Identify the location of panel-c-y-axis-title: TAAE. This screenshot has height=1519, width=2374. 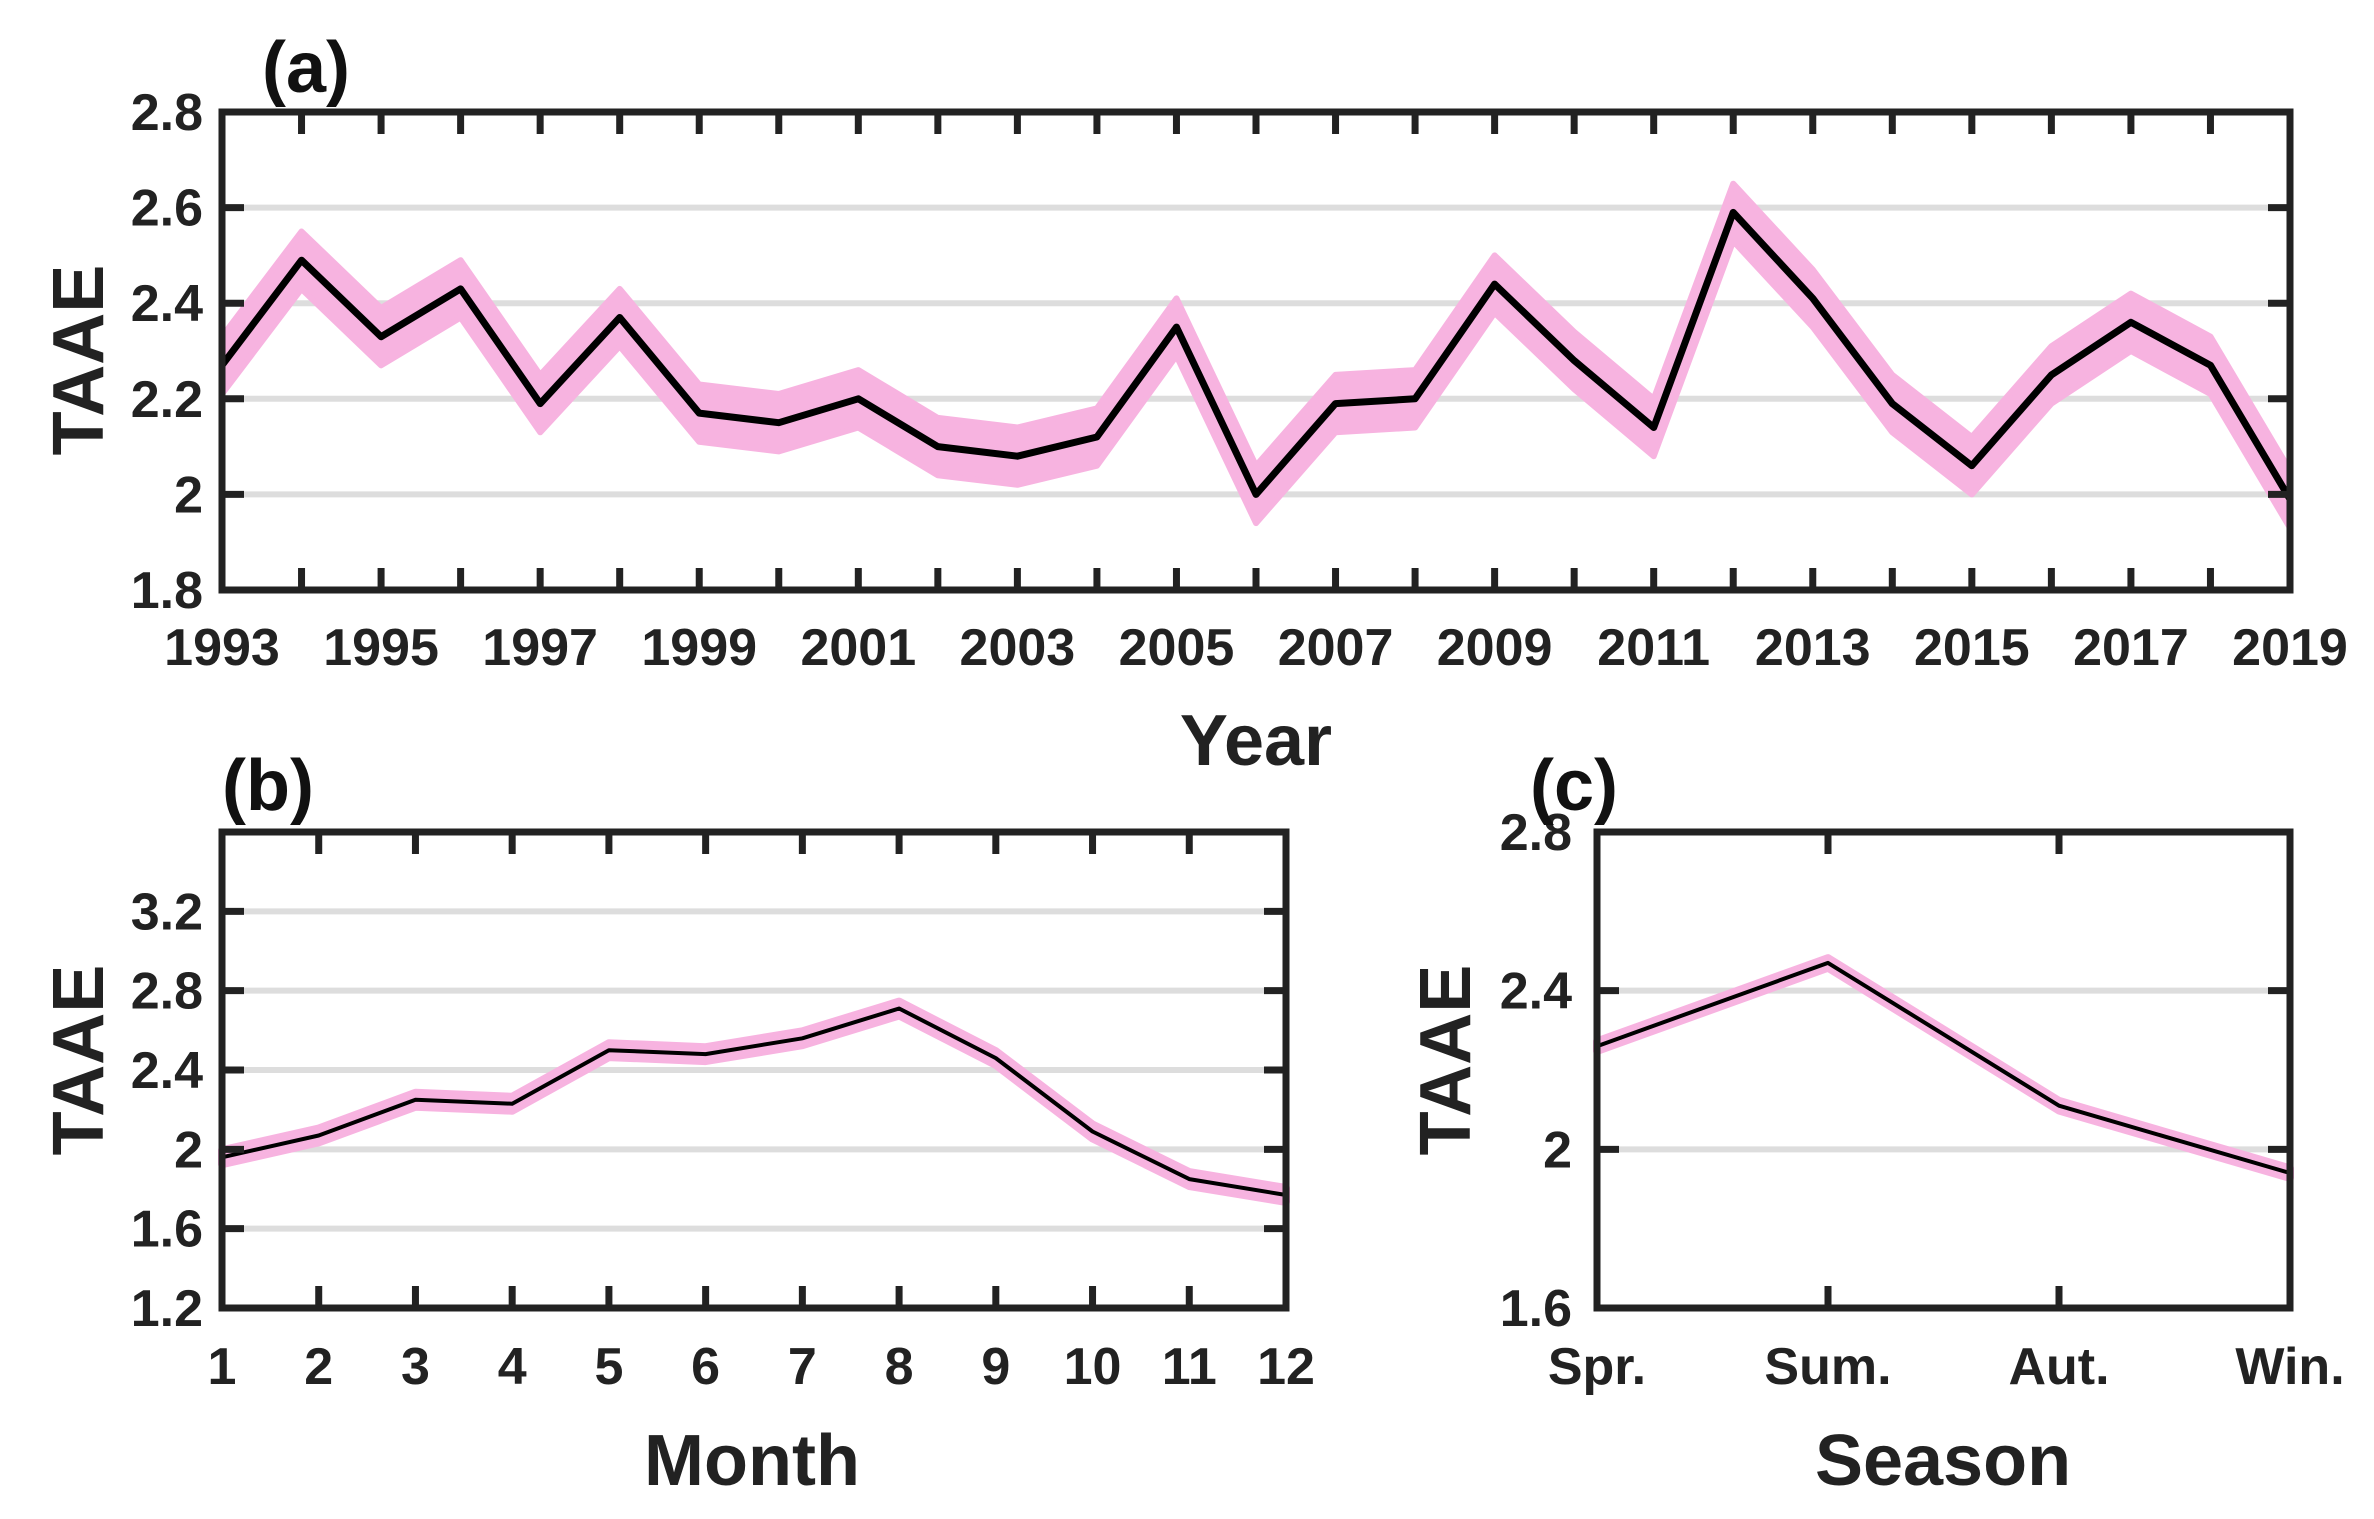
(1446, 1060).